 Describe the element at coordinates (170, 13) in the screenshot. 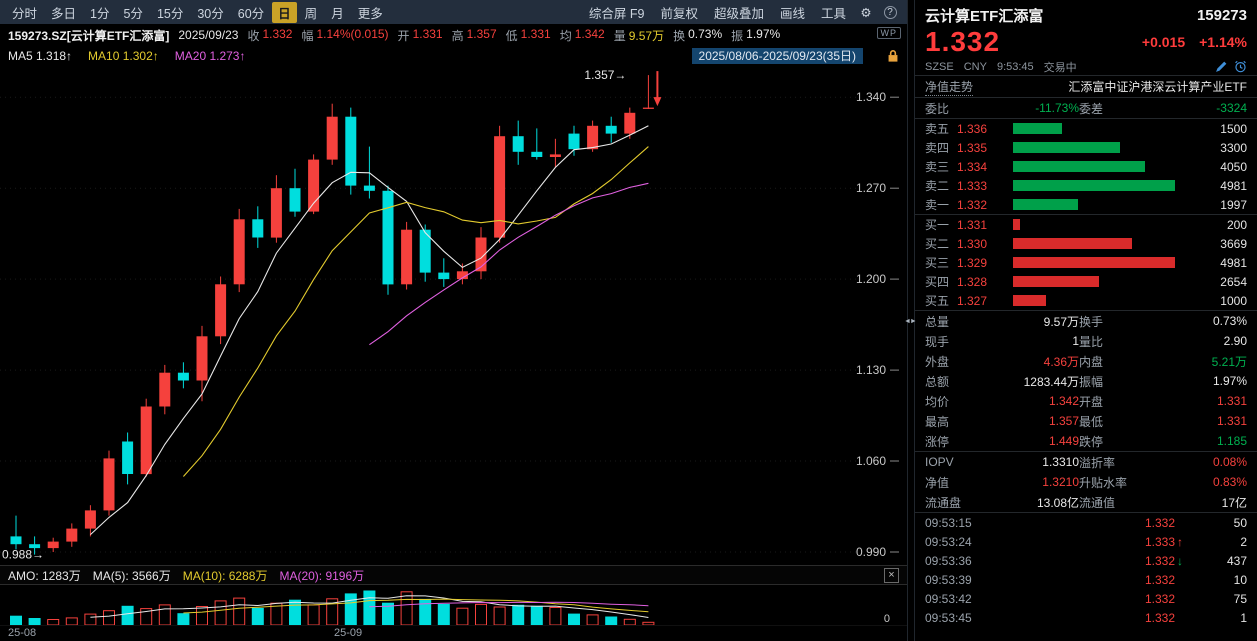

I see `period-15min: 15分` at that location.